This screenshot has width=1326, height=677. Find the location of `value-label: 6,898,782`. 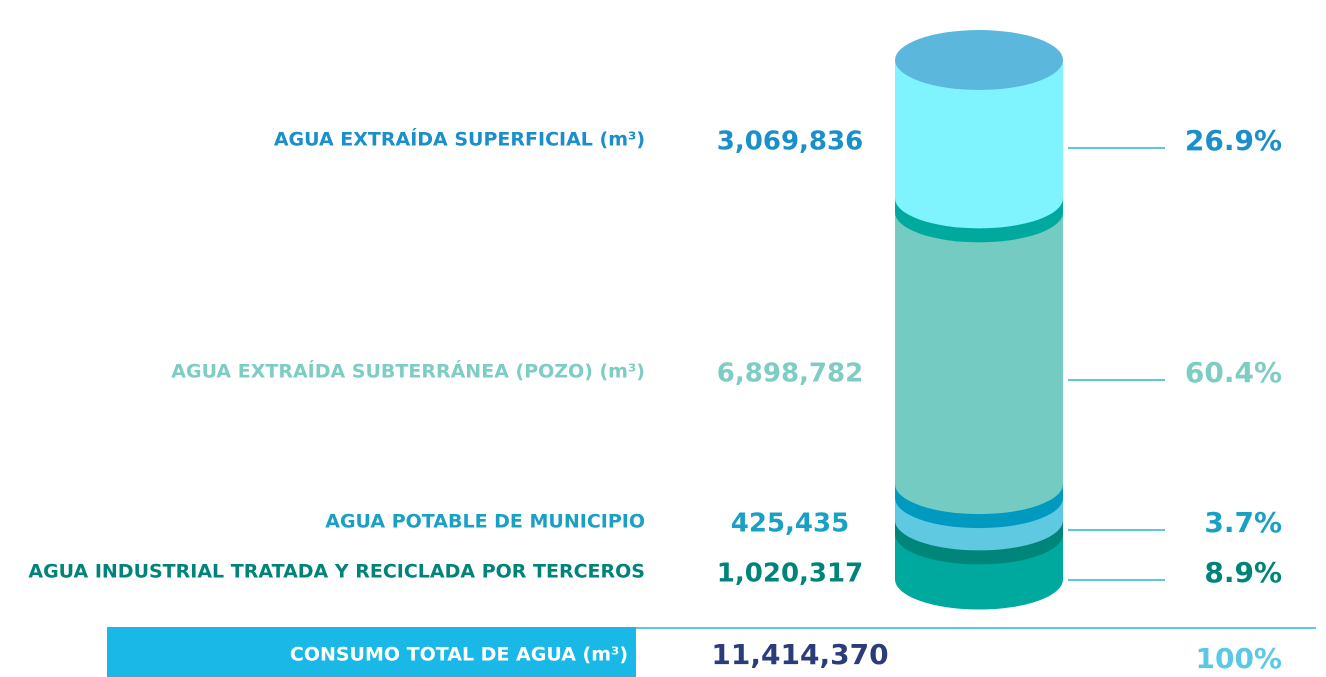

value-label: 6,898,782 is located at coordinates (790, 374).